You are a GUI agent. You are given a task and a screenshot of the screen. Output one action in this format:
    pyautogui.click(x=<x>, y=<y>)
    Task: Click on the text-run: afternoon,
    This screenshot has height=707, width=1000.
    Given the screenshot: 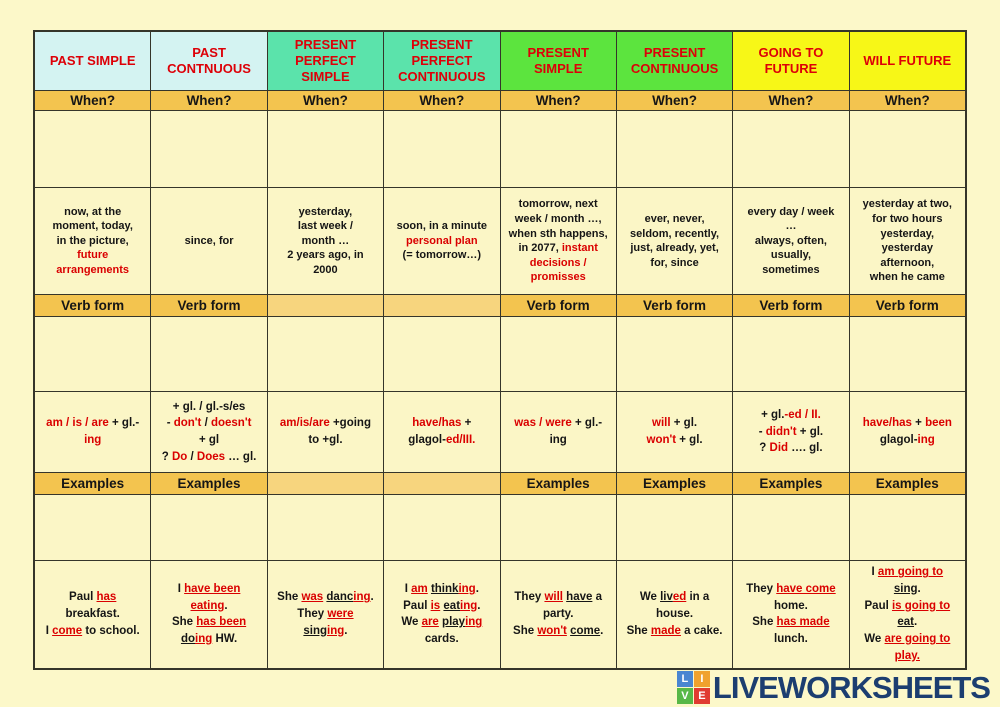 What is the action you would take?
    pyautogui.click(x=907, y=262)
    